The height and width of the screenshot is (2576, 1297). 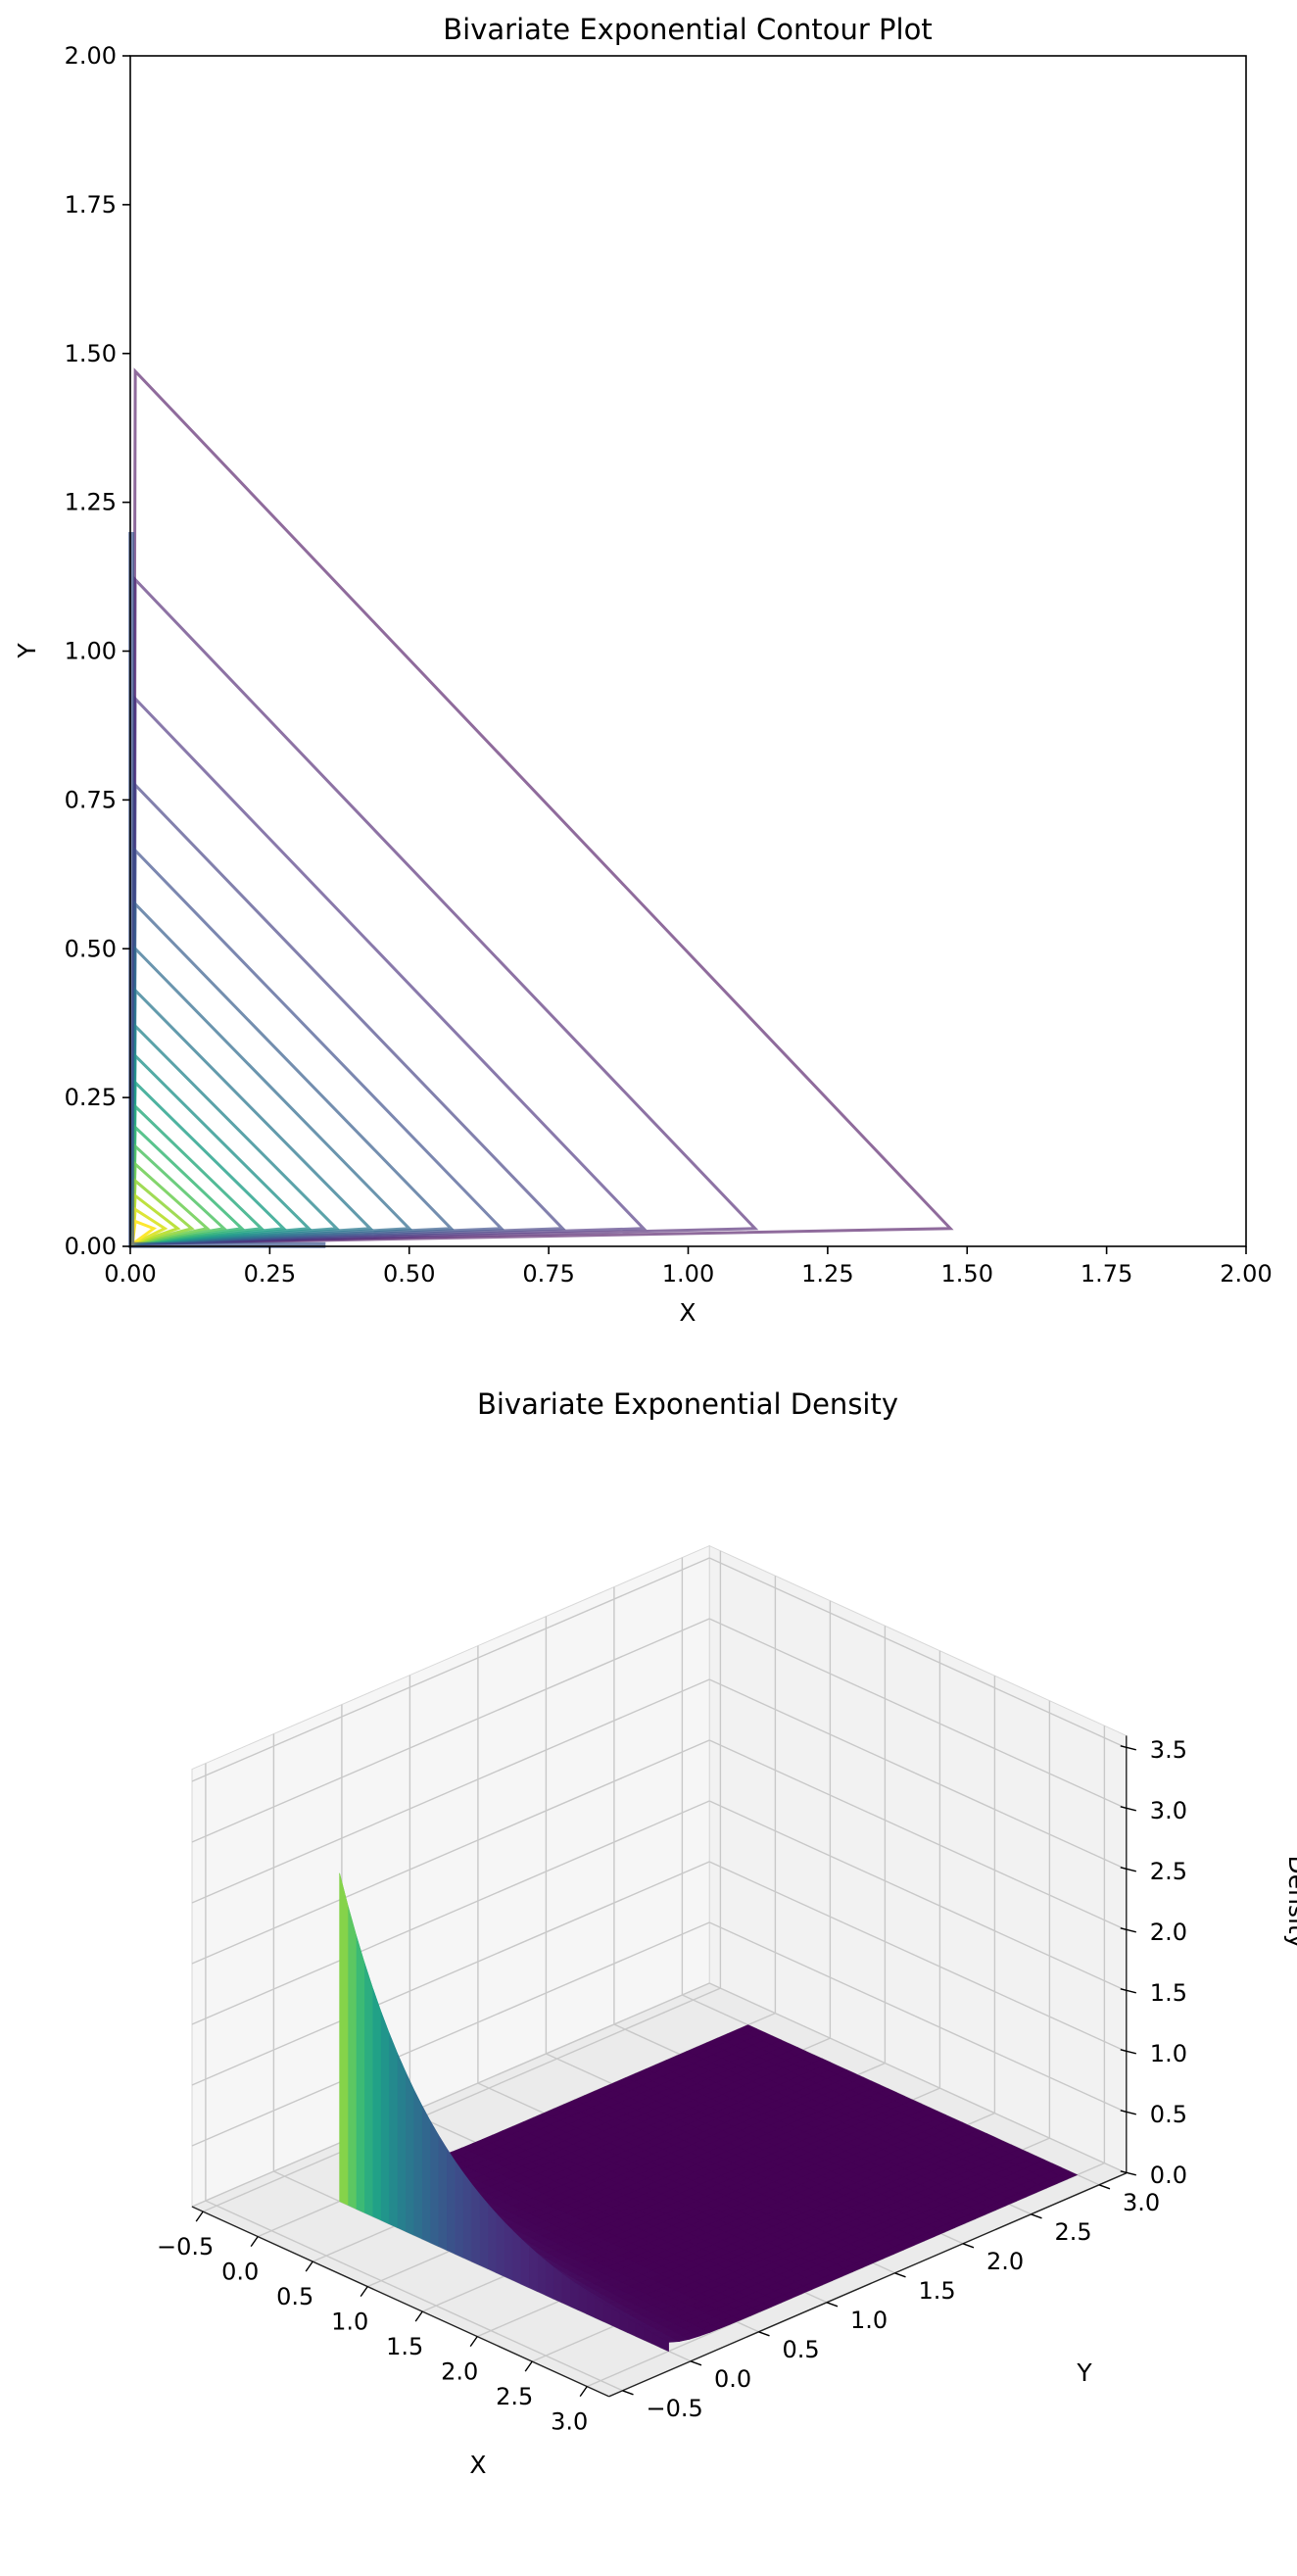 I want to click on x-tick-label: 0.0, so click(x=240, y=2272).